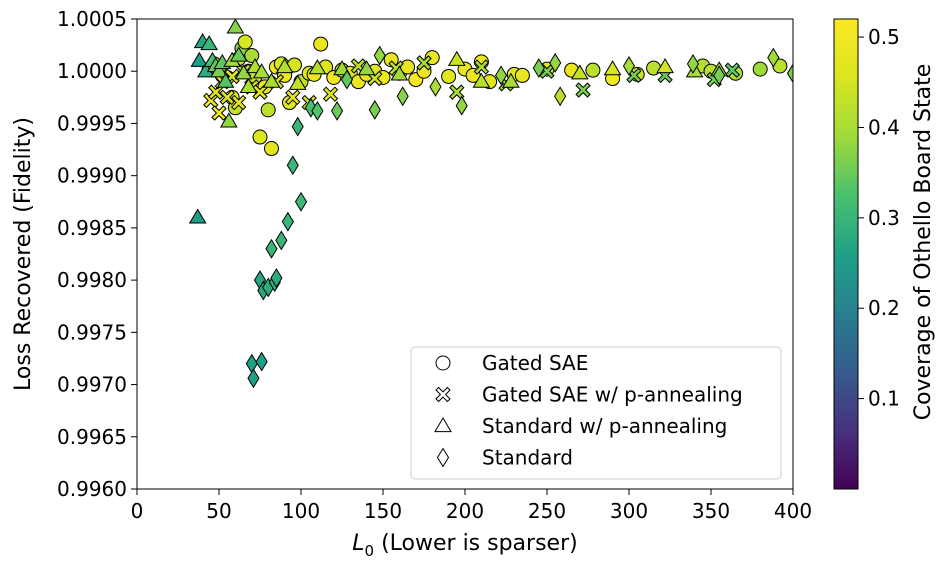  Describe the element at coordinates (92, 489) in the screenshot. I see `y-tick-label: 0.9960` at that location.